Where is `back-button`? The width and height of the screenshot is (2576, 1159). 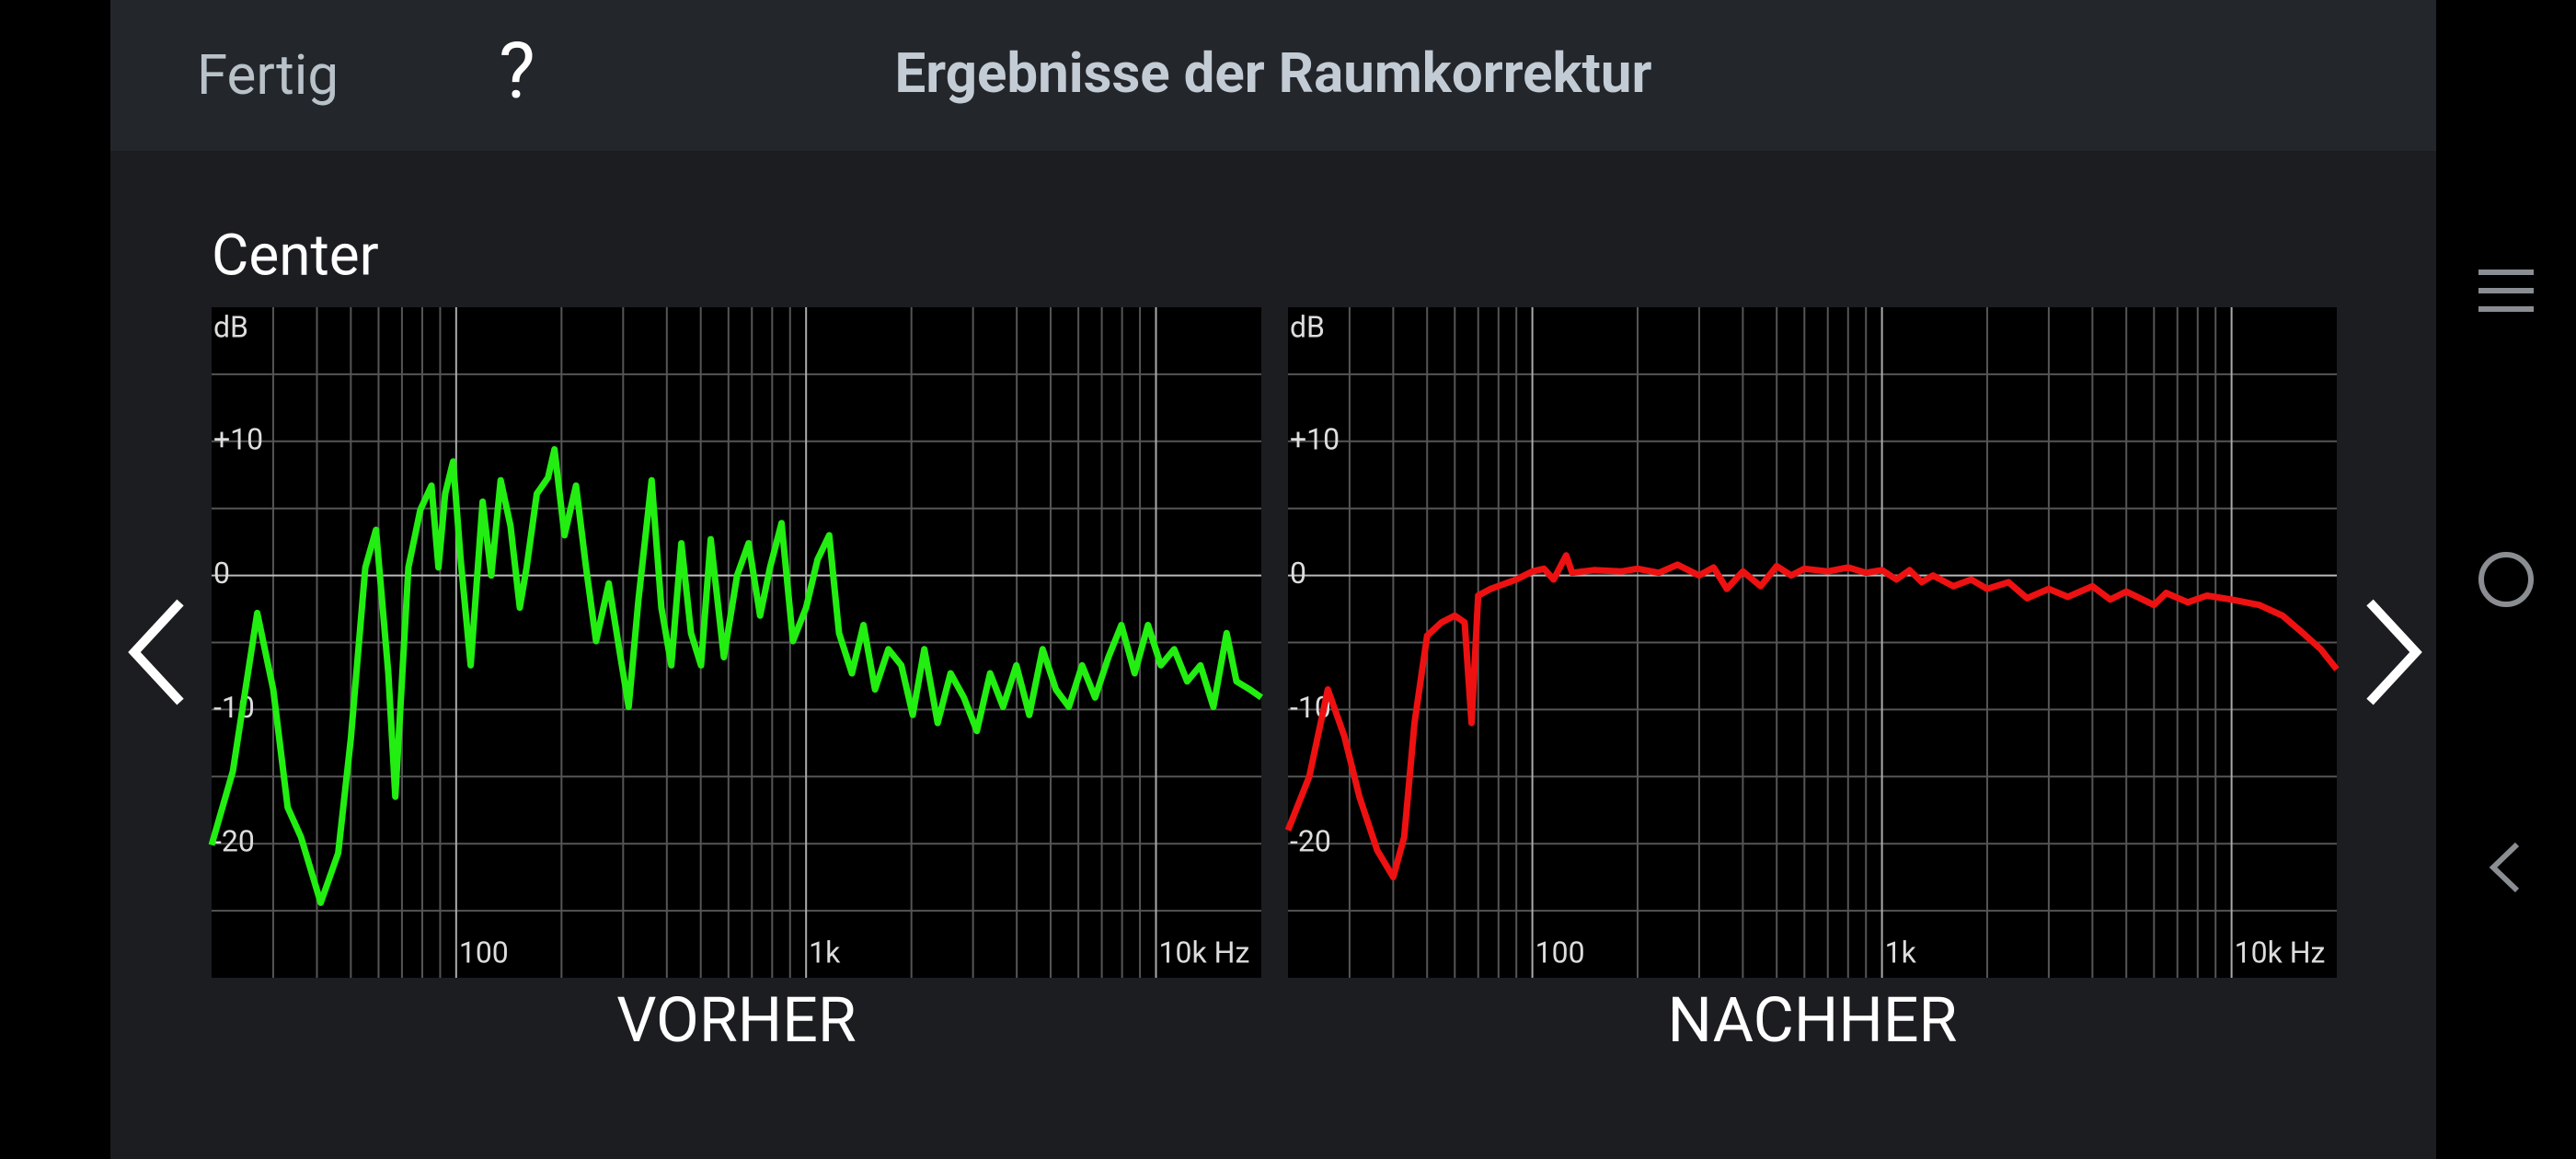
back-button is located at coordinates (2504, 867).